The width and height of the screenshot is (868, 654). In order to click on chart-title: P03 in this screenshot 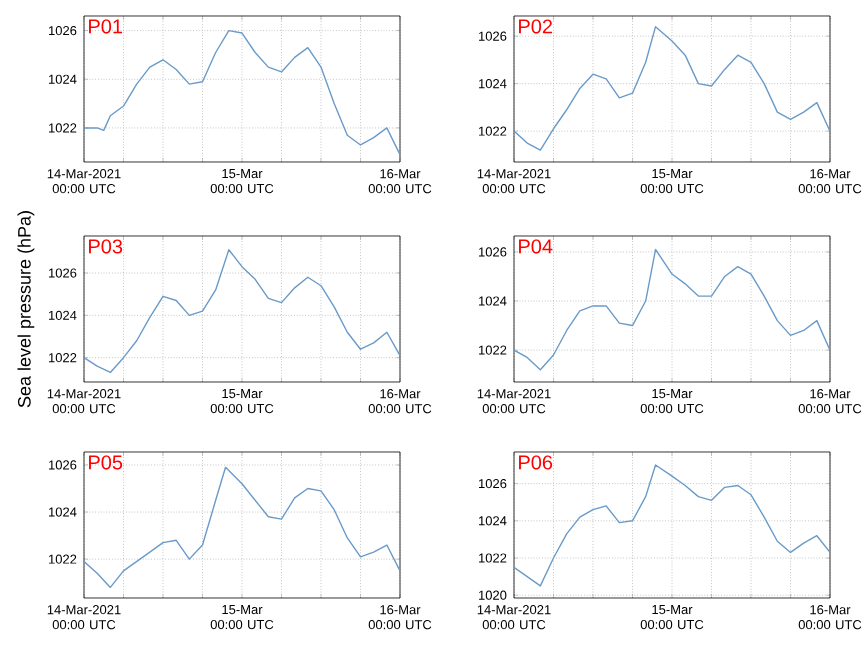, I will do `click(106, 246)`.